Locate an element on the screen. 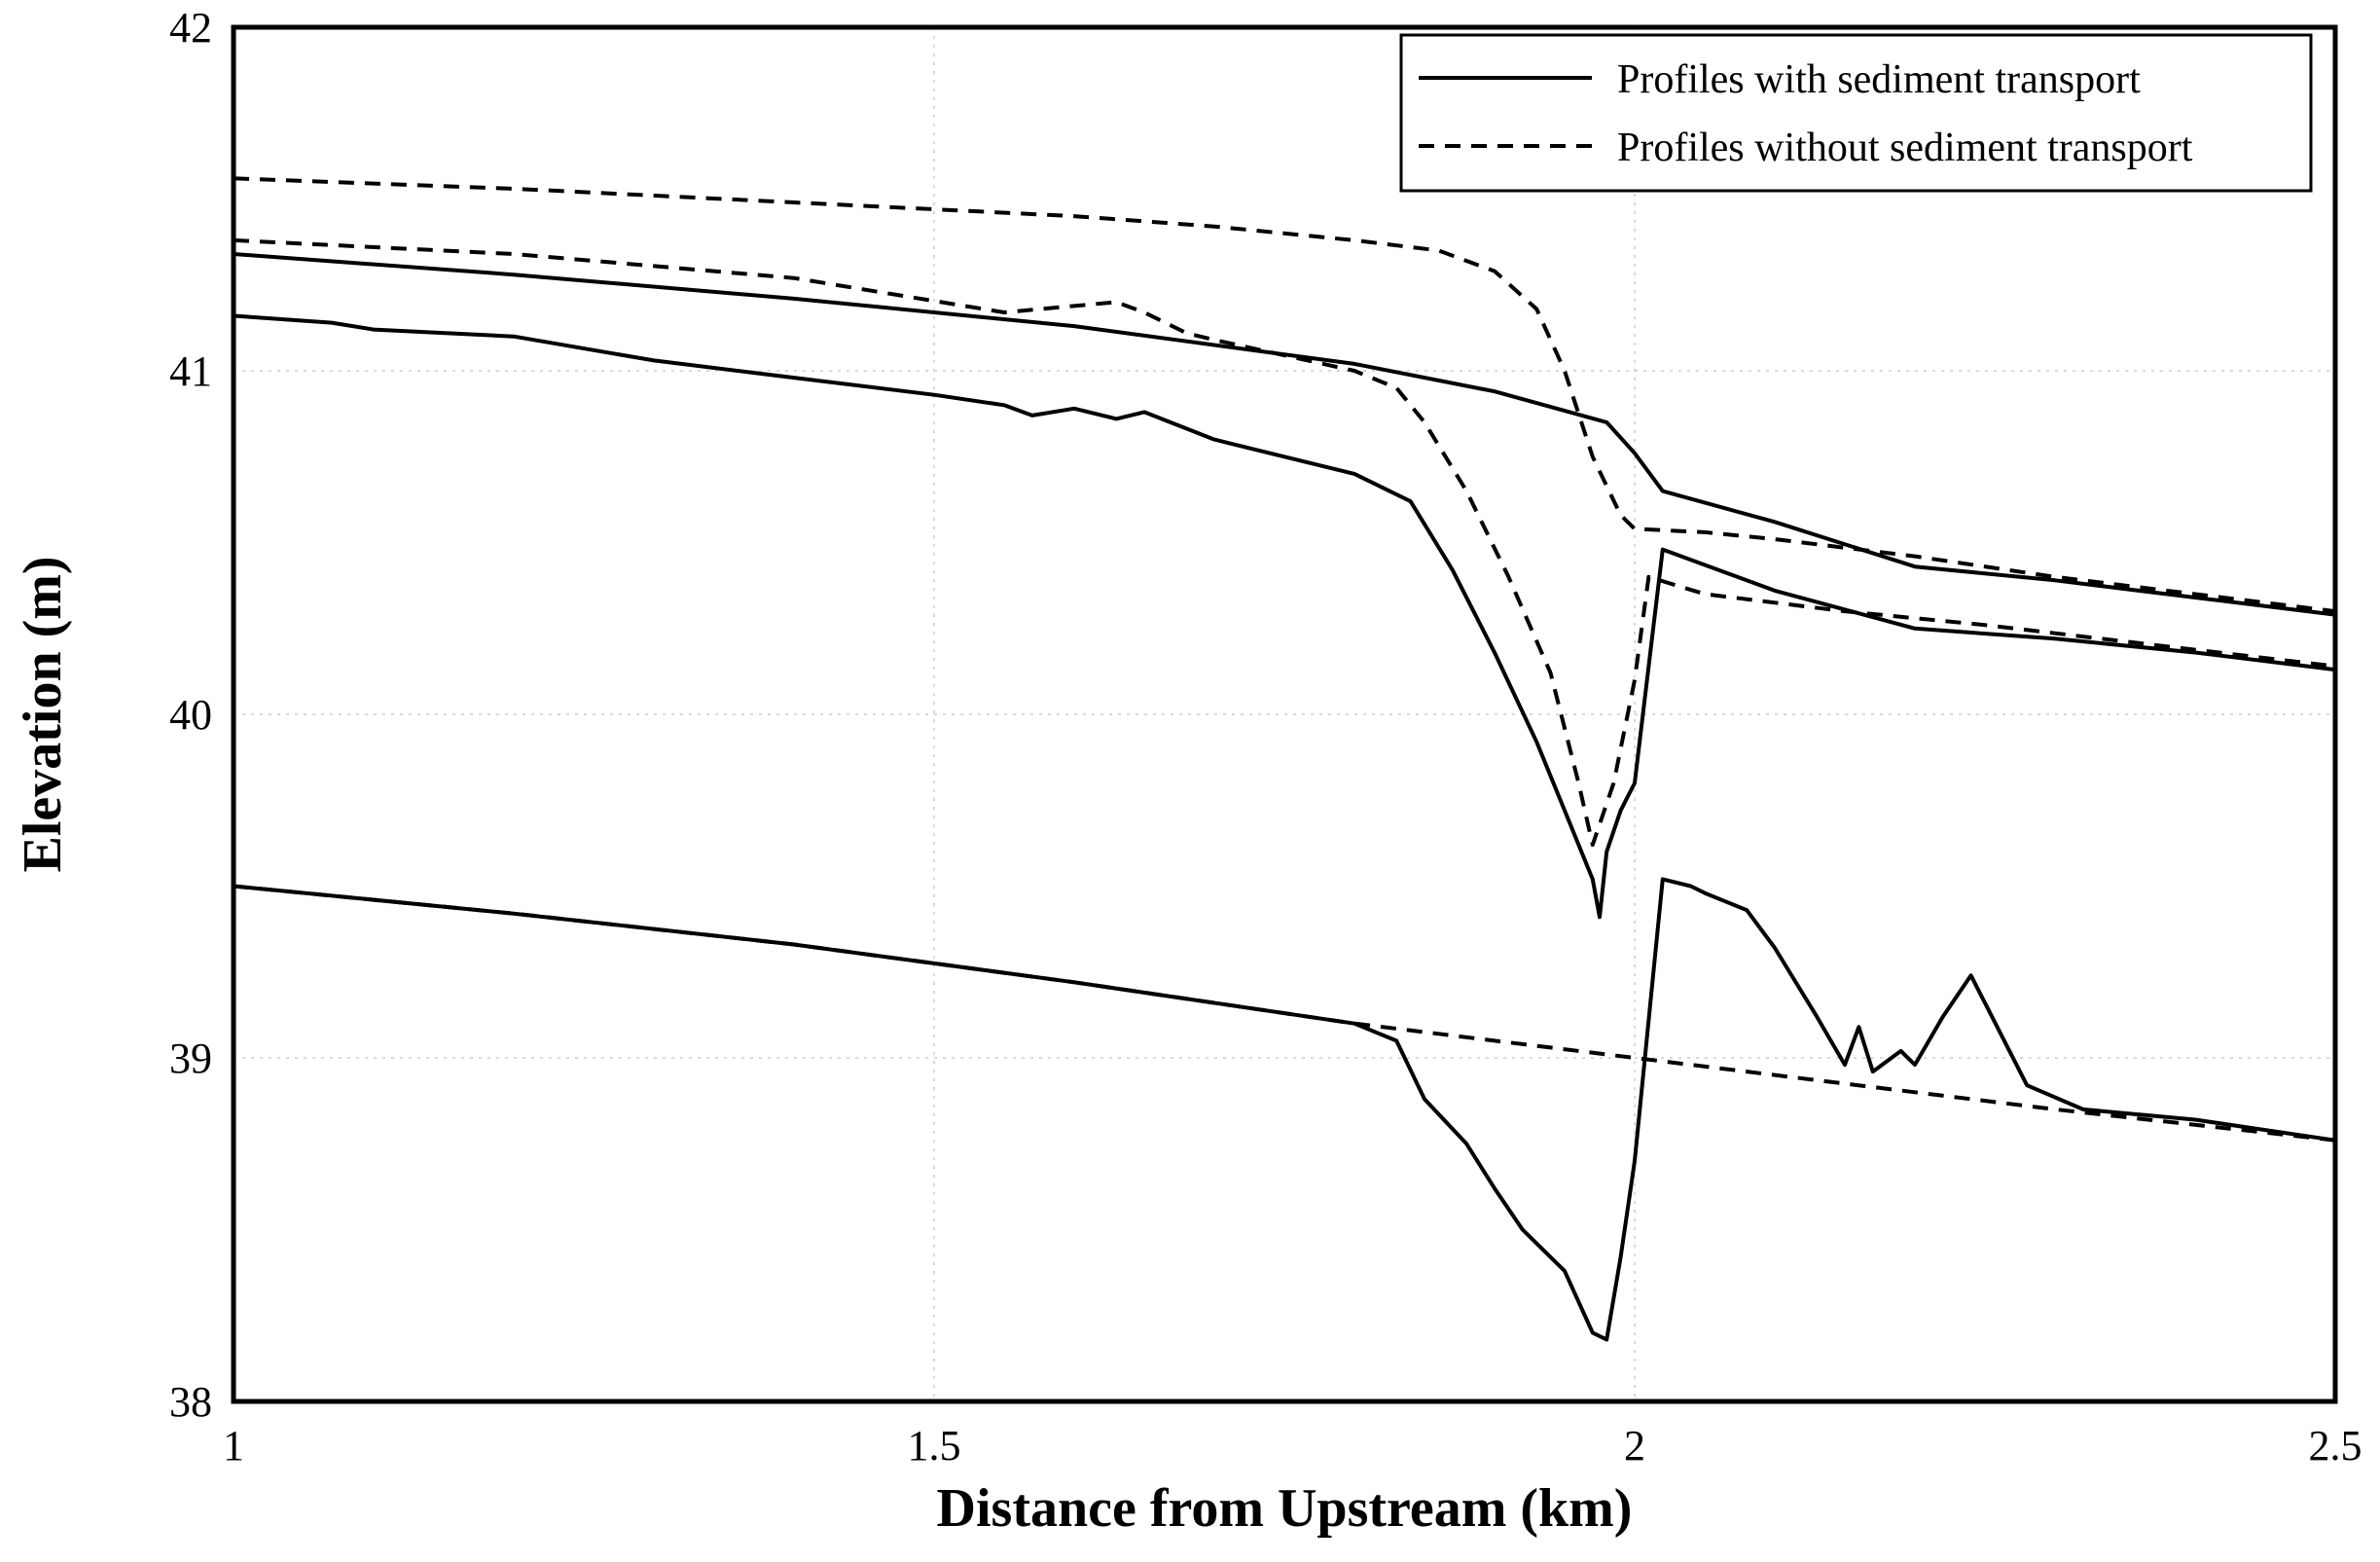  y-axis-label: Elevation (m) is located at coordinates (43, 714).